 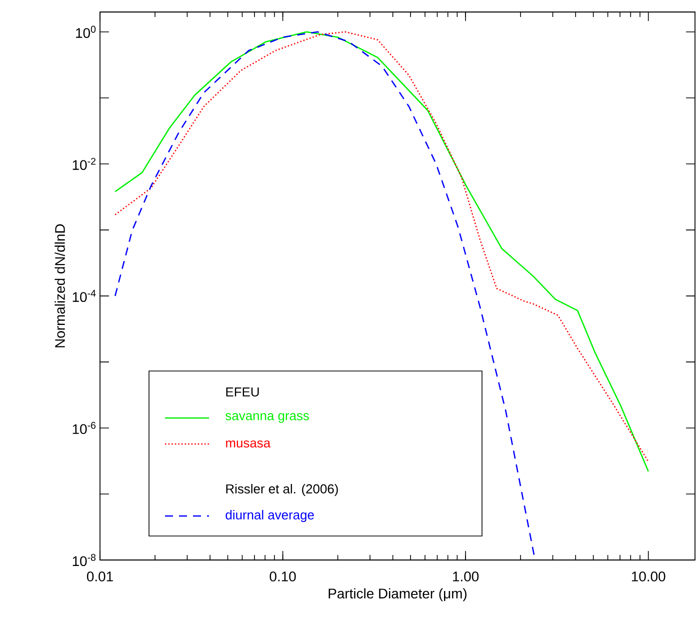 I want to click on legend-label: savanna grass, so click(x=267, y=418).